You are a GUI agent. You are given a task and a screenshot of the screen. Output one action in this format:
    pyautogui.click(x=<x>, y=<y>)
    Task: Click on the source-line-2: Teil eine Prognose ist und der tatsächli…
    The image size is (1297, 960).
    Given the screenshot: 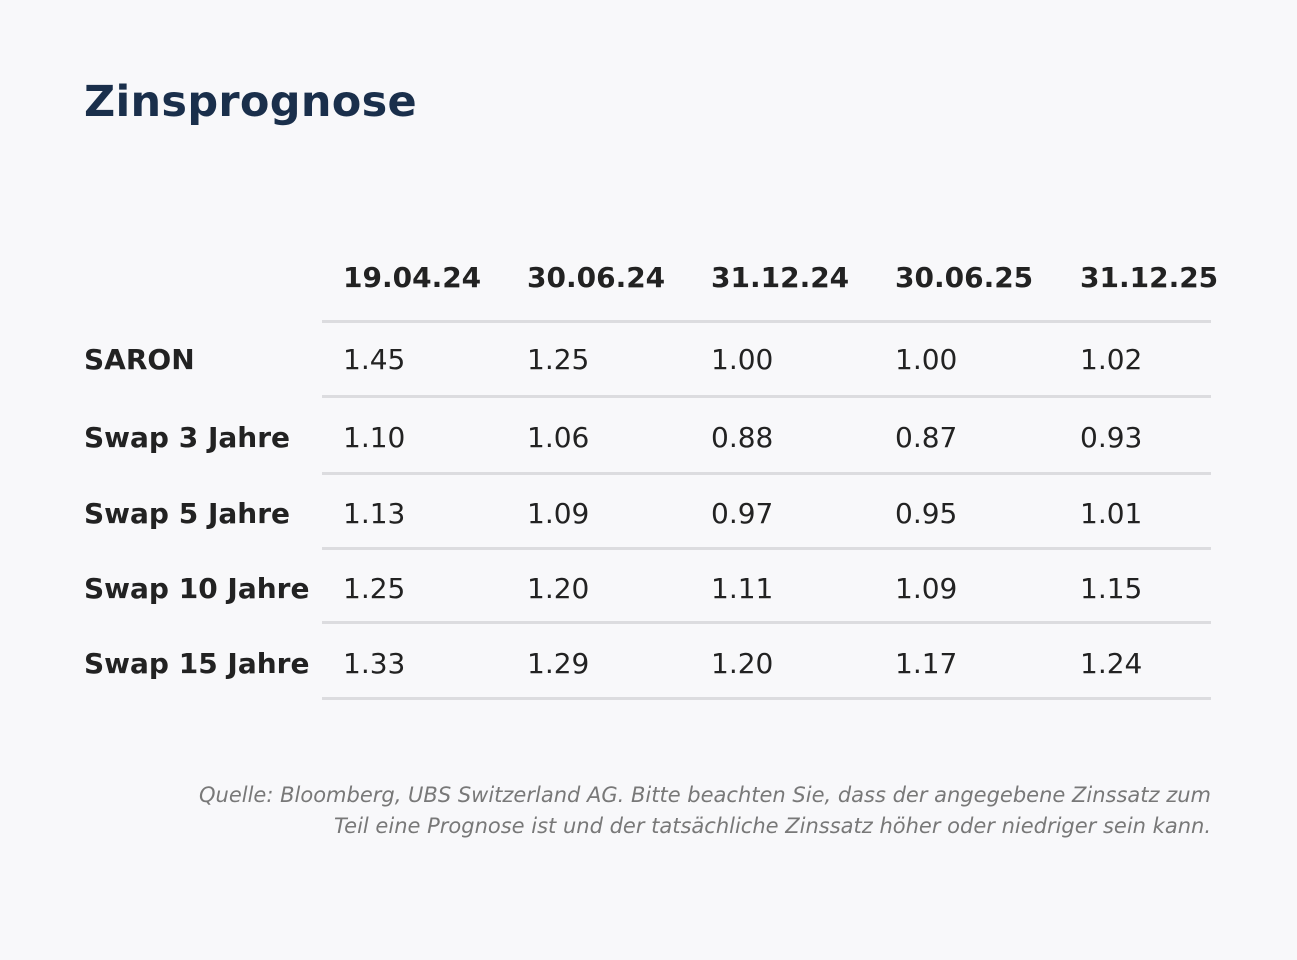 What is the action you would take?
    pyautogui.click(x=772, y=826)
    